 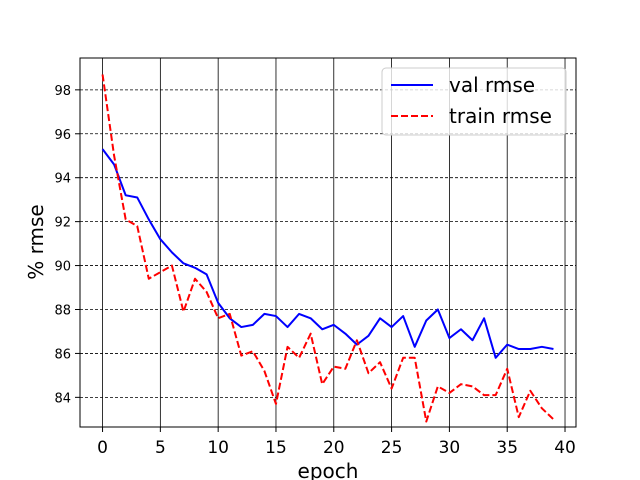 I want to click on x-tick-label: 0, so click(x=102, y=448).